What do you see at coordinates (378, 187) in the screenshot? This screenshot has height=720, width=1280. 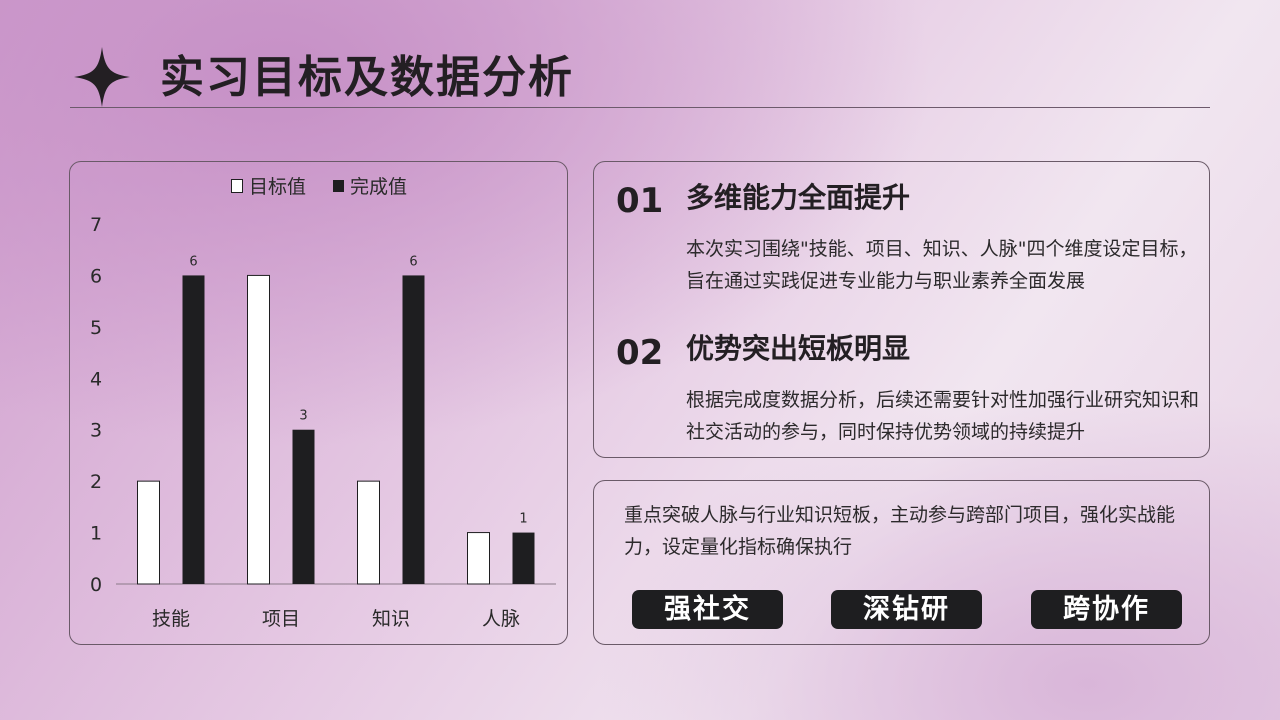 I see `legend-label: 完成值` at bounding box center [378, 187].